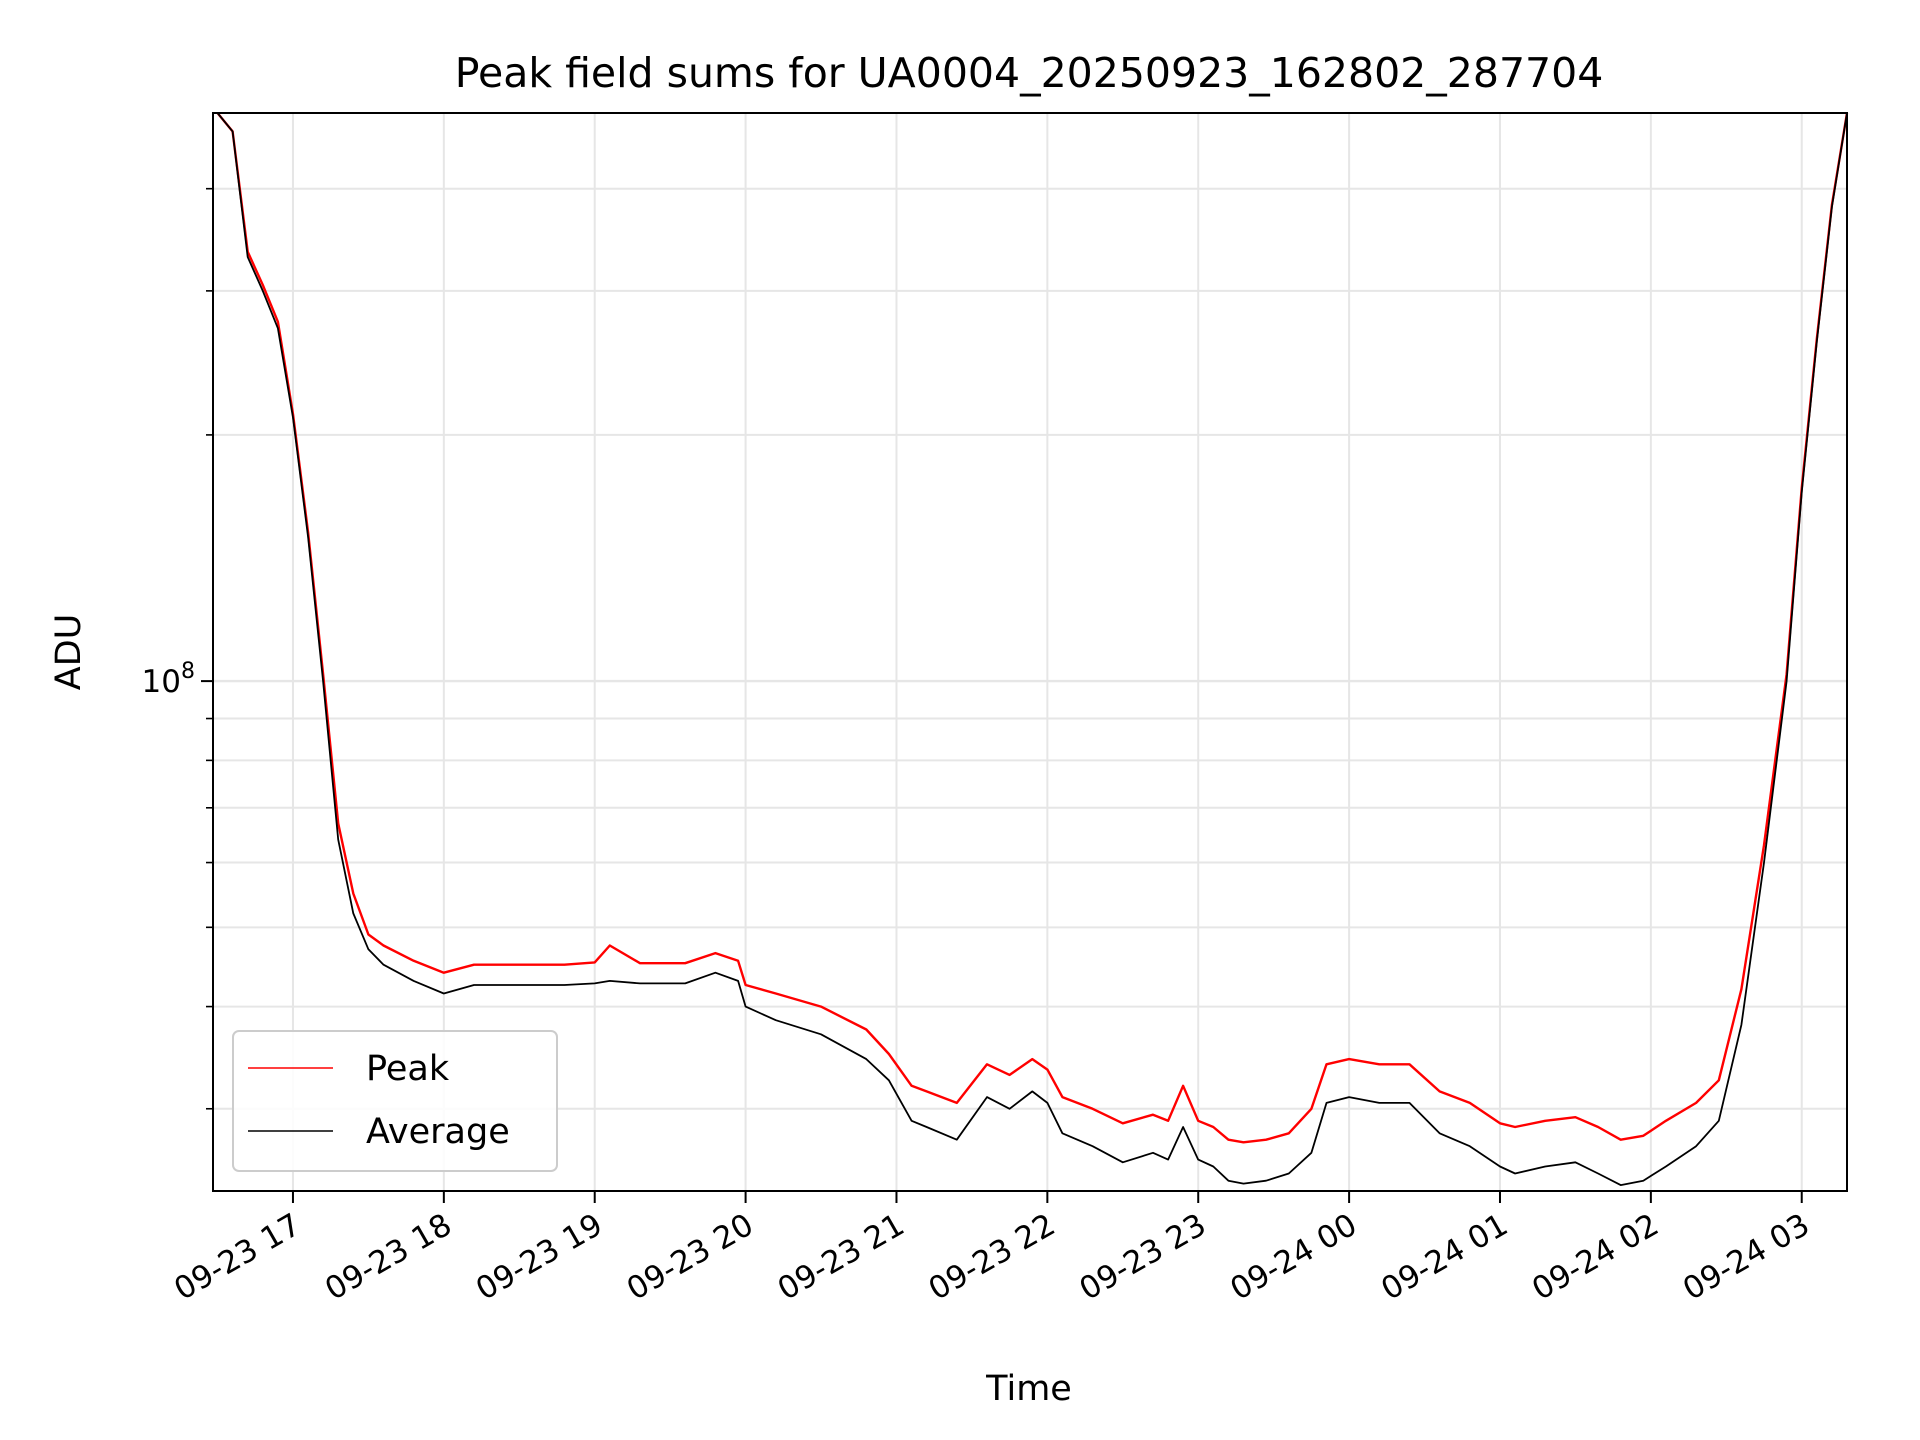 The width and height of the screenshot is (1920, 1440). Describe the element at coordinates (168, 679) in the screenshot. I see `y-tick-label: 108` at that location.